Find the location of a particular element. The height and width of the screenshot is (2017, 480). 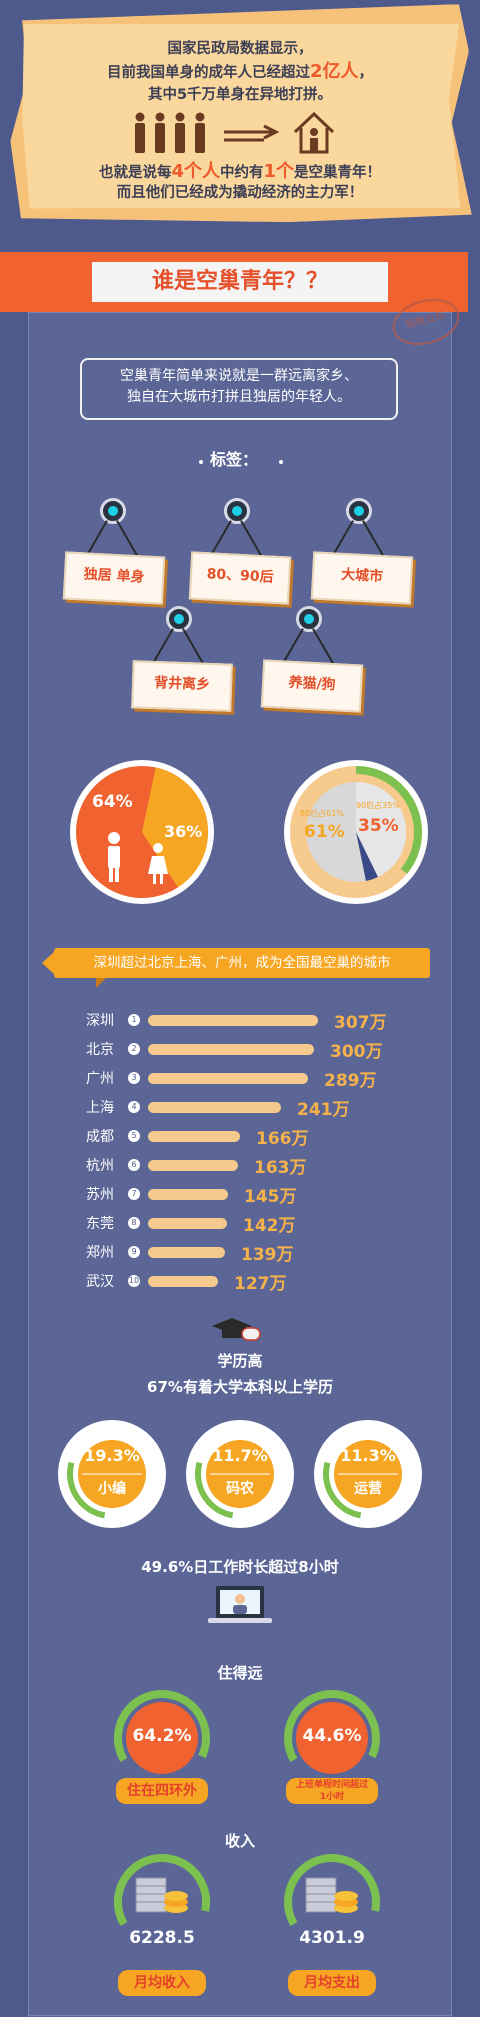

age-donut-chart is located at coordinates (356, 832).